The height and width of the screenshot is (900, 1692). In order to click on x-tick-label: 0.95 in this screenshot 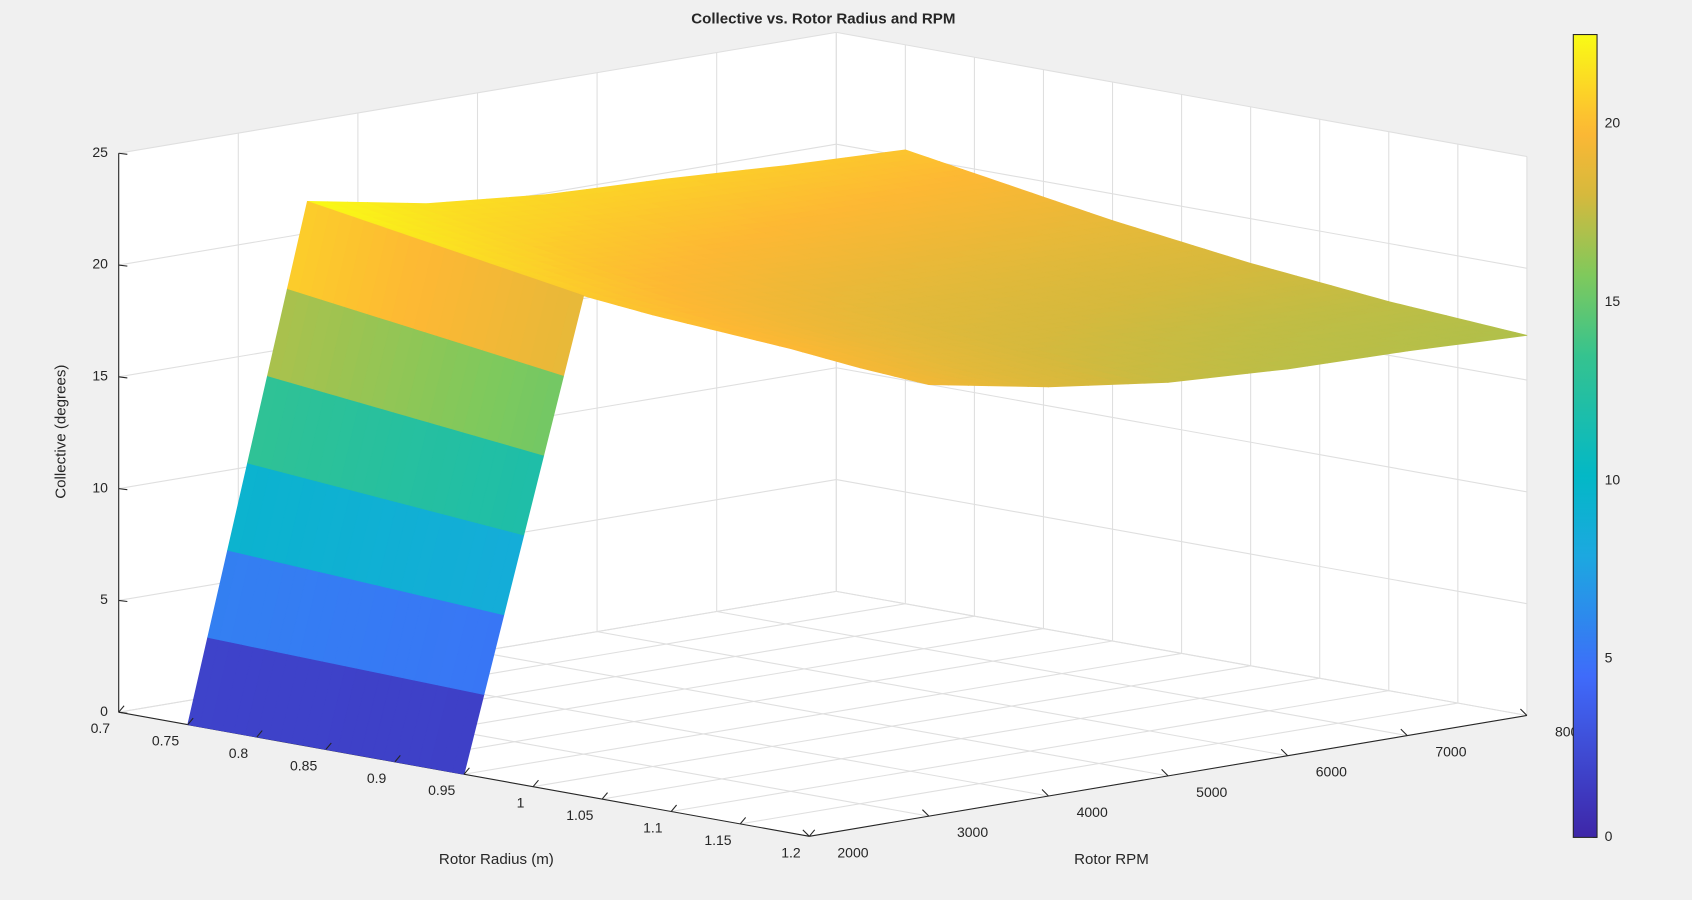, I will do `click(441, 790)`.